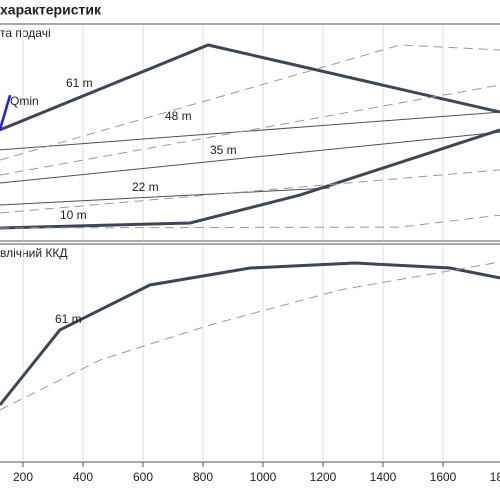  I want to click on x-tick-label: 1800, so click(495, 477).